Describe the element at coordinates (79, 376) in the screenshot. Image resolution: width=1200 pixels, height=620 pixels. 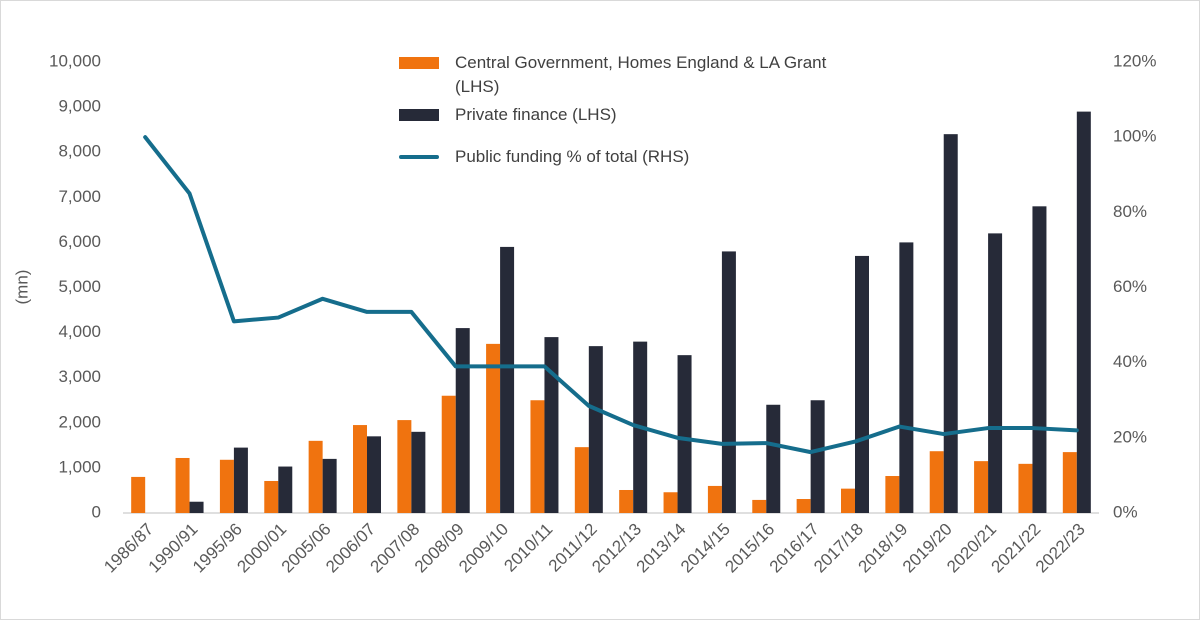
I see `y-tick-label: 3,000` at that location.